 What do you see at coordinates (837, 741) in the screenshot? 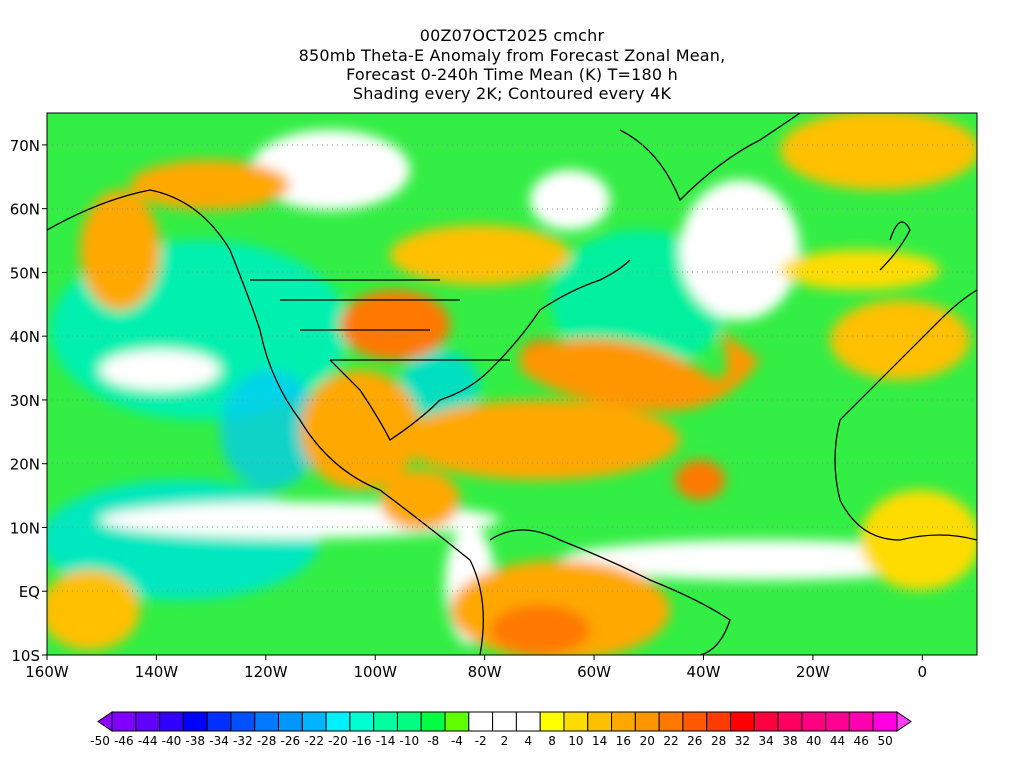
I see `colorbar-label: 44` at bounding box center [837, 741].